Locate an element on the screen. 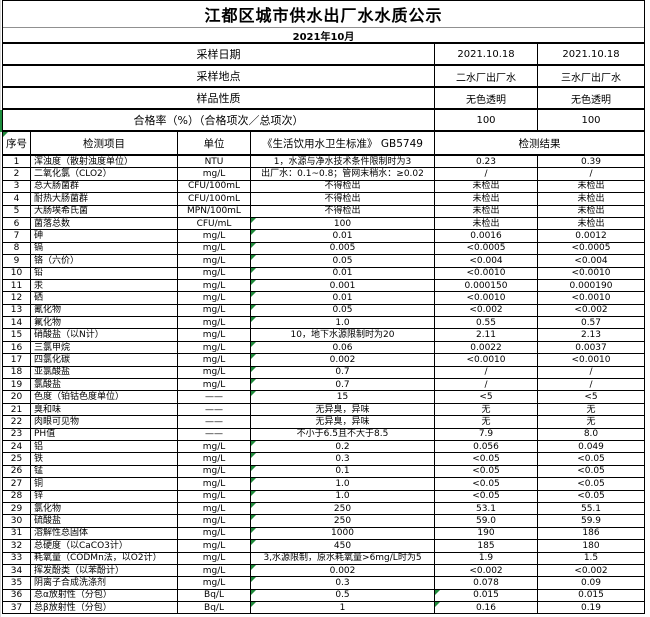 This screenshot has height=617, width=650. cell-standard-limit: 1.0 is located at coordinates (343, 484).